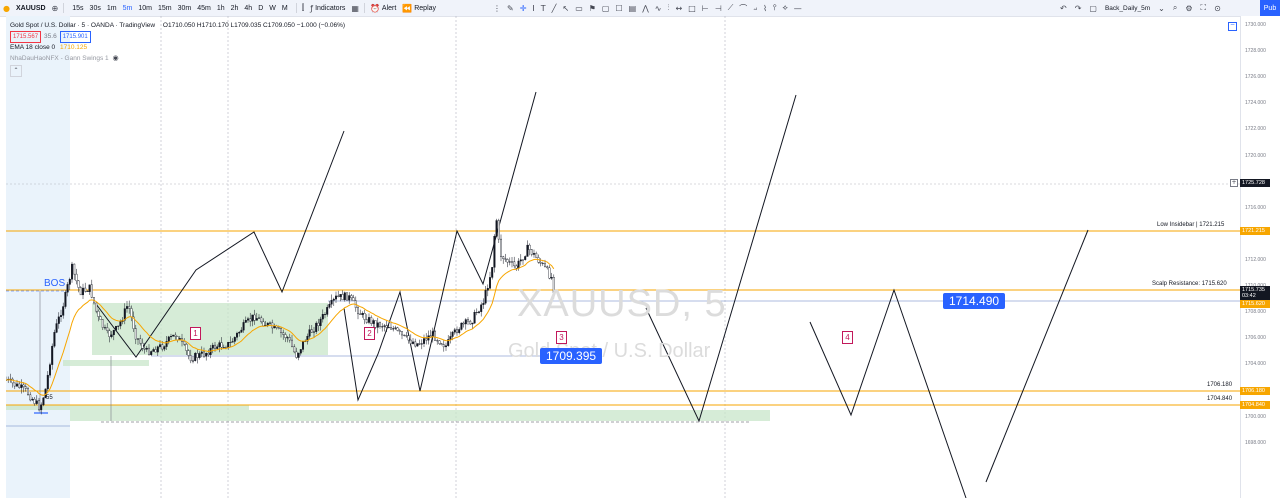 The image size is (1280, 498). What do you see at coordinates (419, 8) in the screenshot?
I see `replay-button: ⏪ Replay` at bounding box center [419, 8].